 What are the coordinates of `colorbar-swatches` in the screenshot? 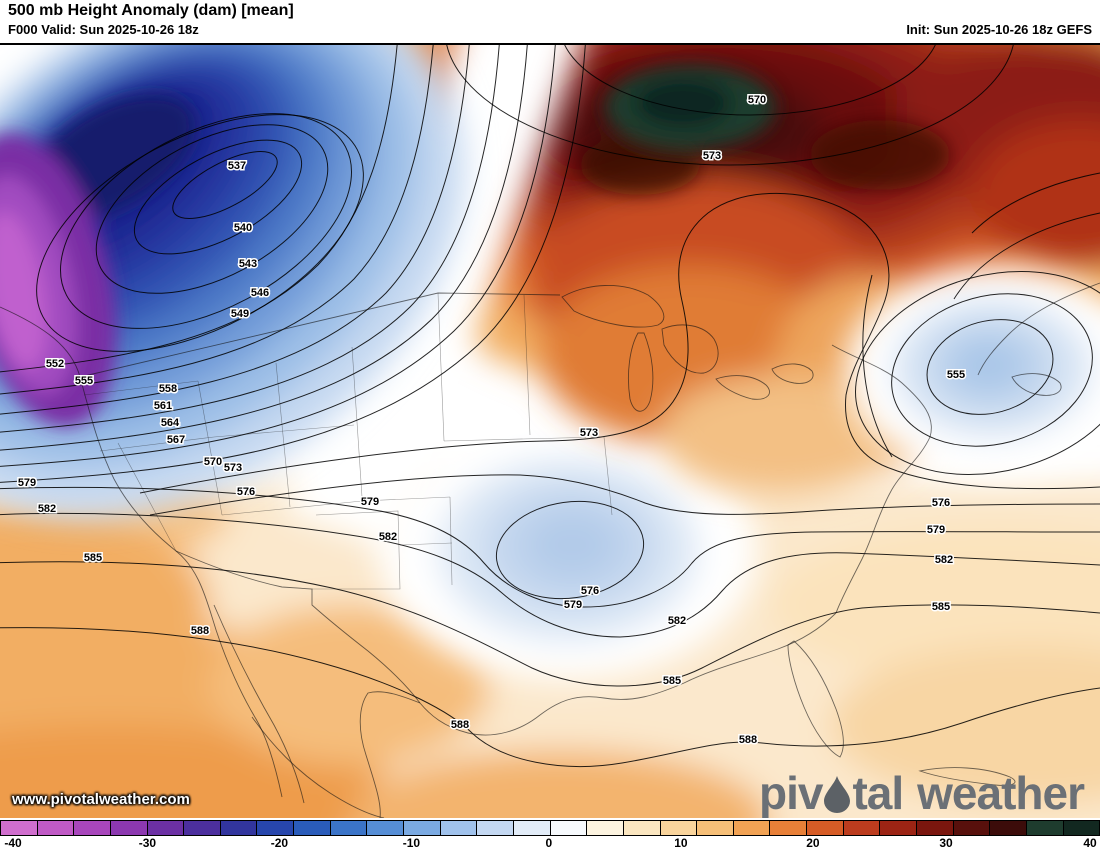 It's located at (550, 828).